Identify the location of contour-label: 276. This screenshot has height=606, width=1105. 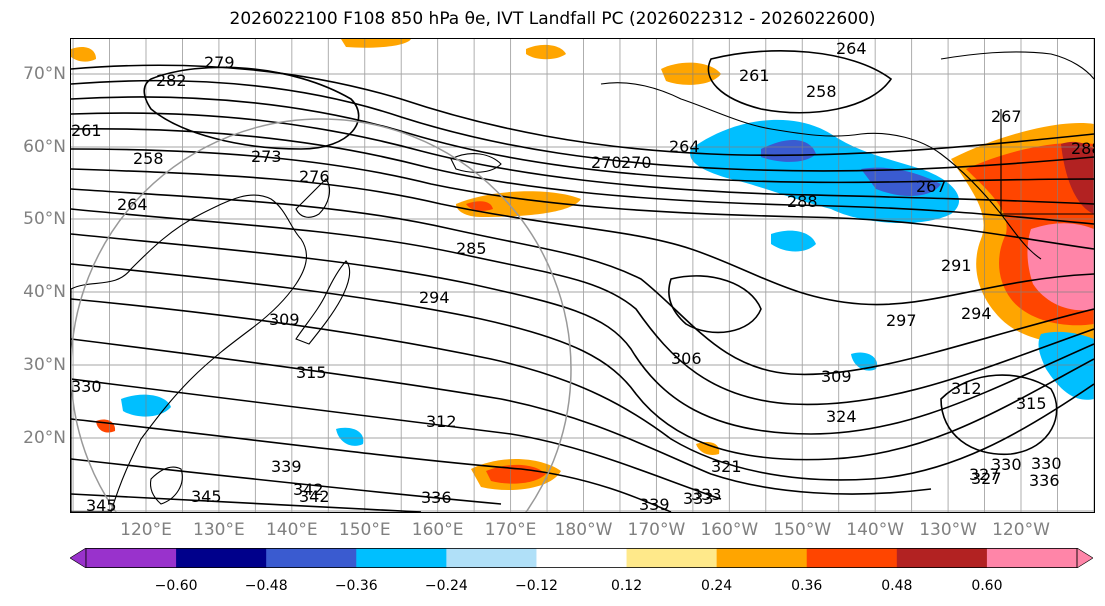
(314, 176).